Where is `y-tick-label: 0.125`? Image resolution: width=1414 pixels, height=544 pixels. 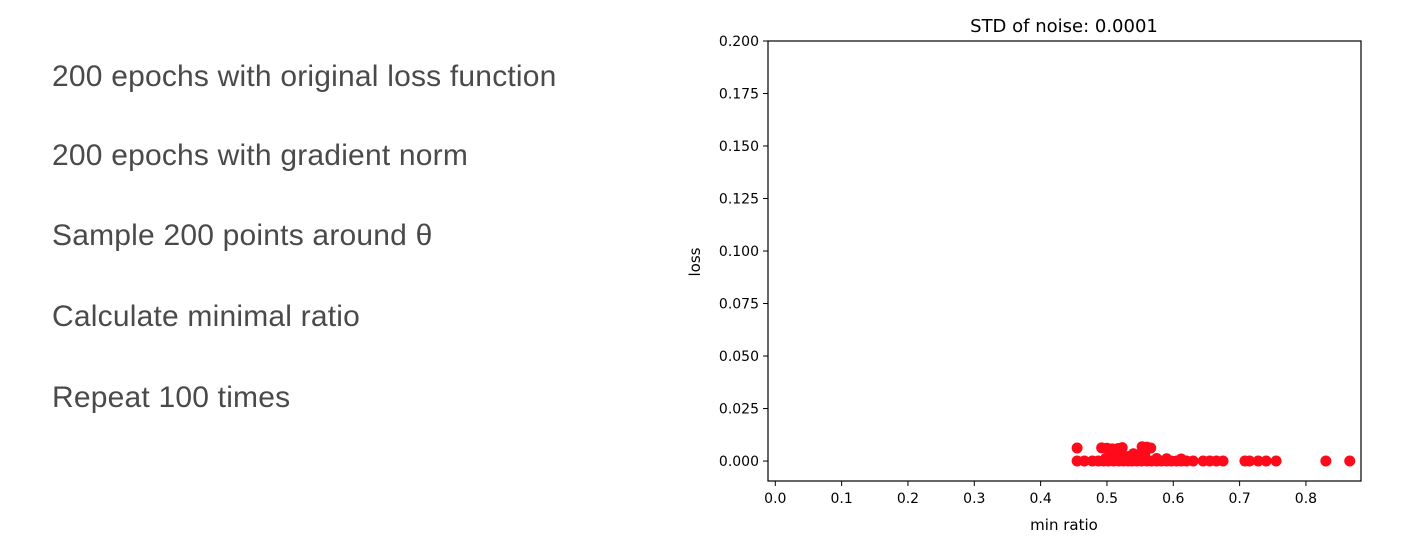
y-tick-label: 0.125 is located at coordinates (739, 200).